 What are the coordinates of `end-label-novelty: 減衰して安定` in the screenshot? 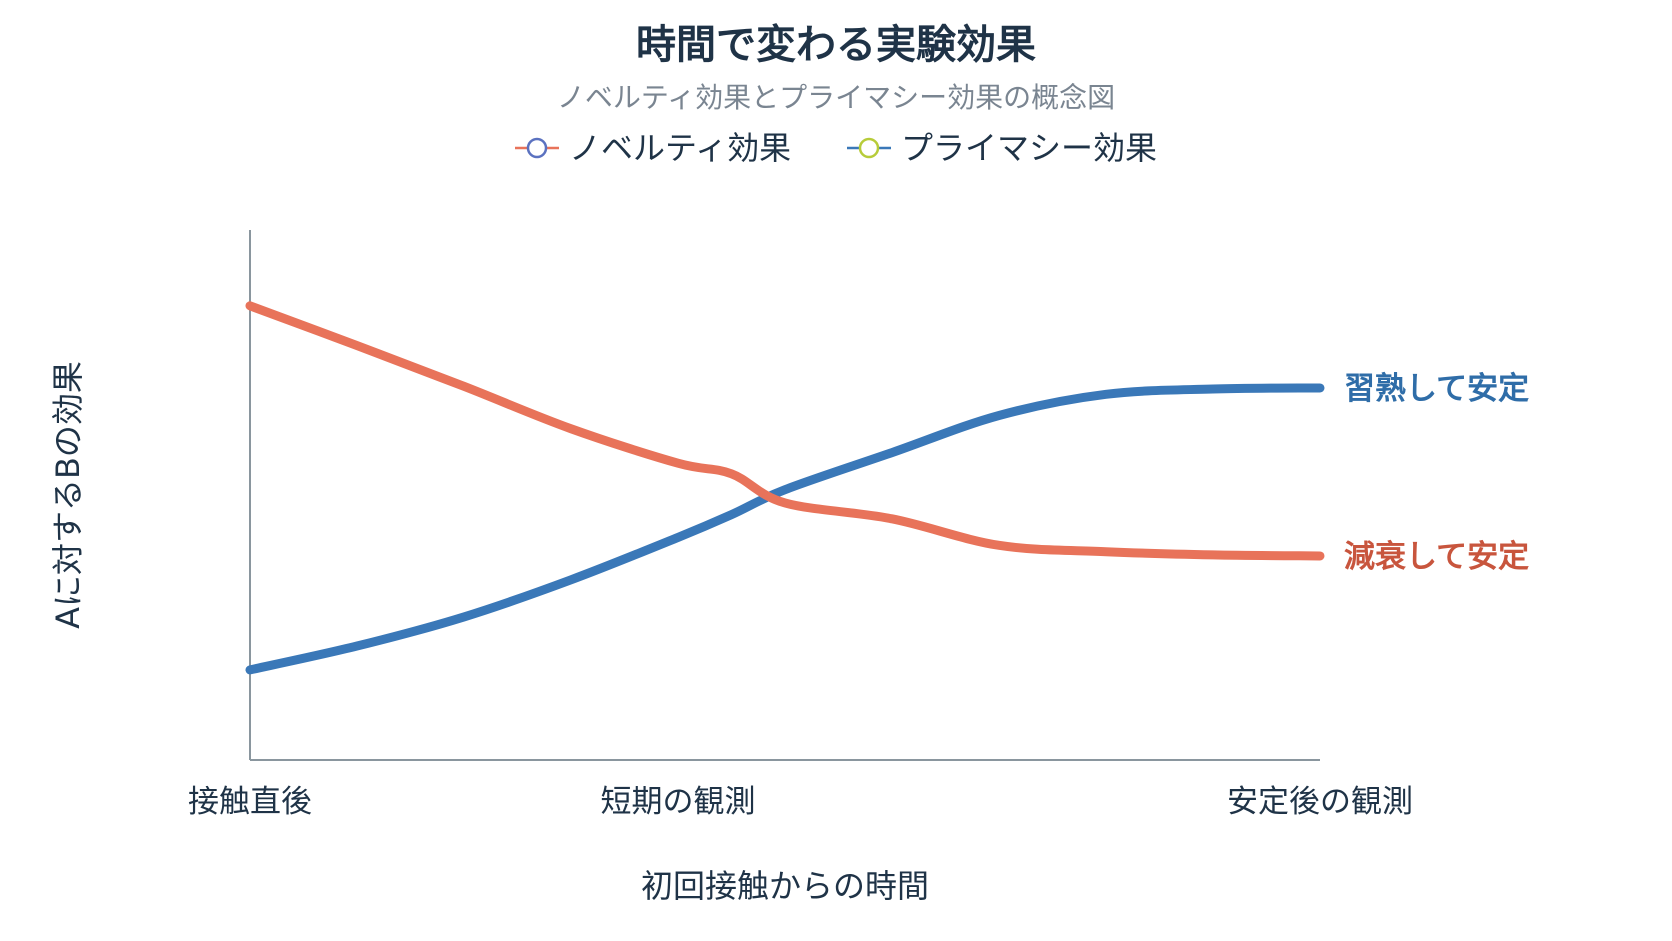 It's located at (1436, 557).